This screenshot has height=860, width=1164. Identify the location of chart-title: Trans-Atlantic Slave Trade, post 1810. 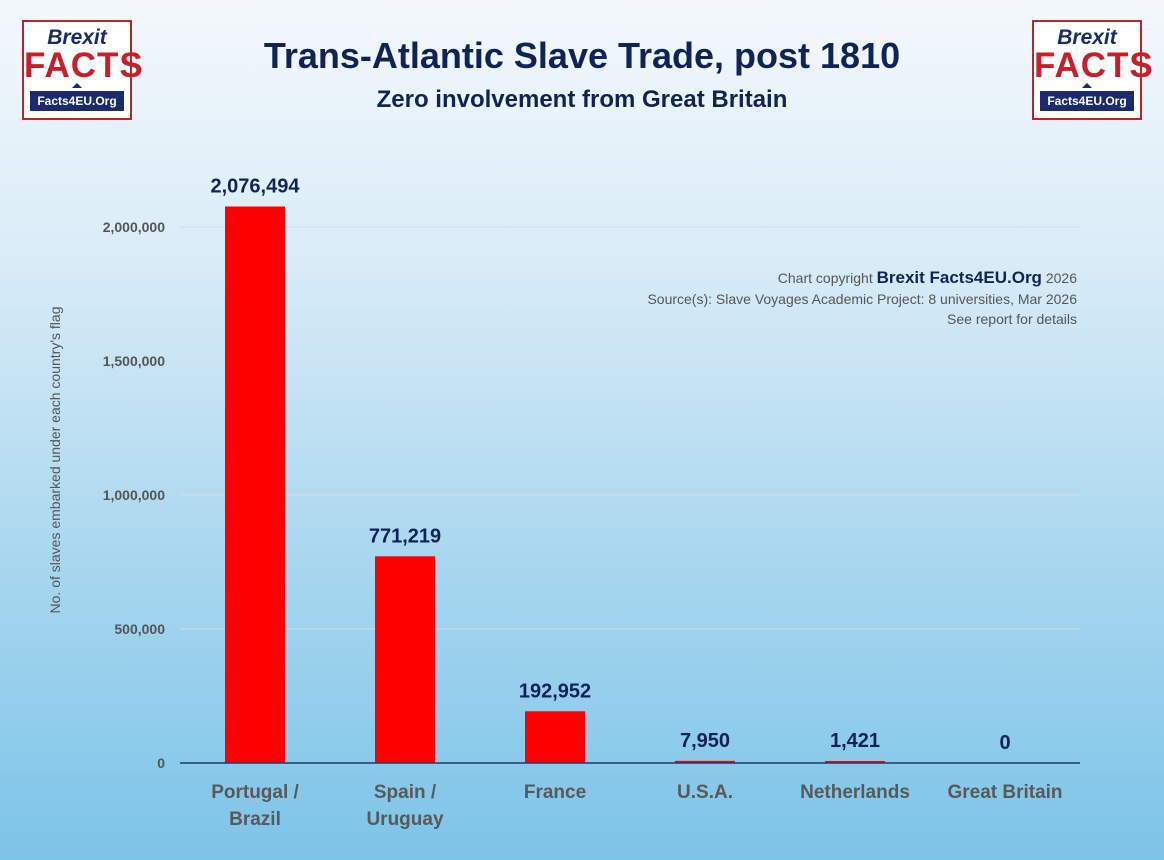
(582, 55).